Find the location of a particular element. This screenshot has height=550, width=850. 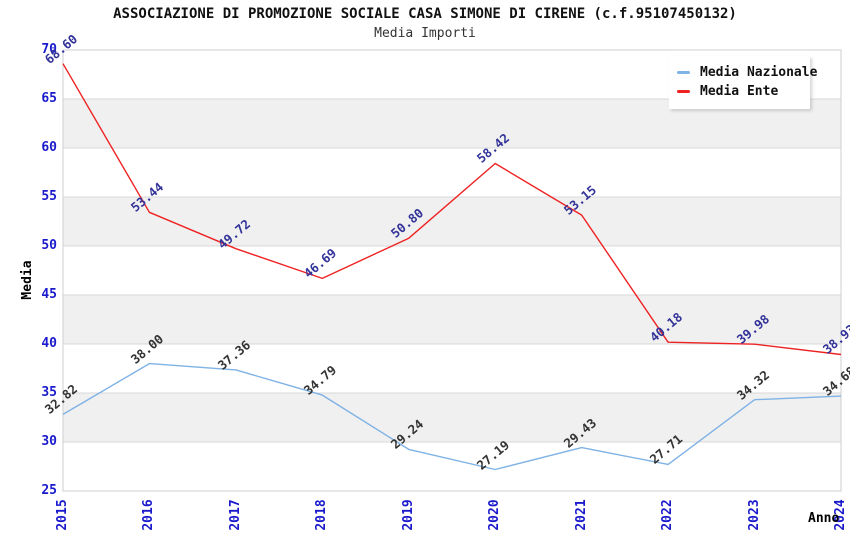

y-tick-label: 70 is located at coordinates (49, 49).